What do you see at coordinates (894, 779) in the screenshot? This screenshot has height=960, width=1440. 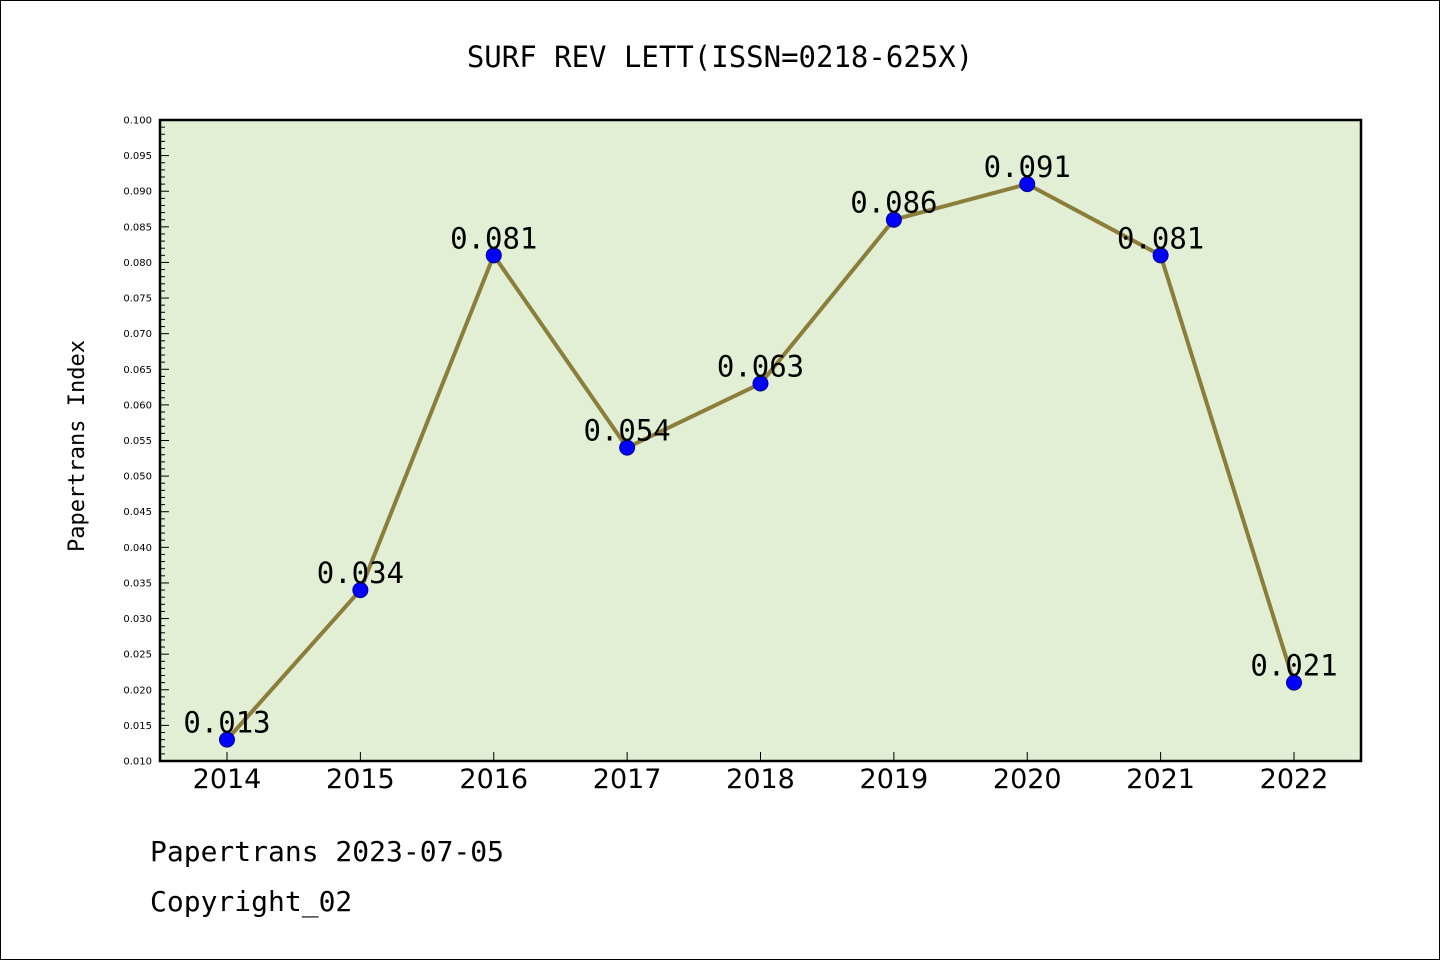 I see `x-tick-label: 2019` at bounding box center [894, 779].